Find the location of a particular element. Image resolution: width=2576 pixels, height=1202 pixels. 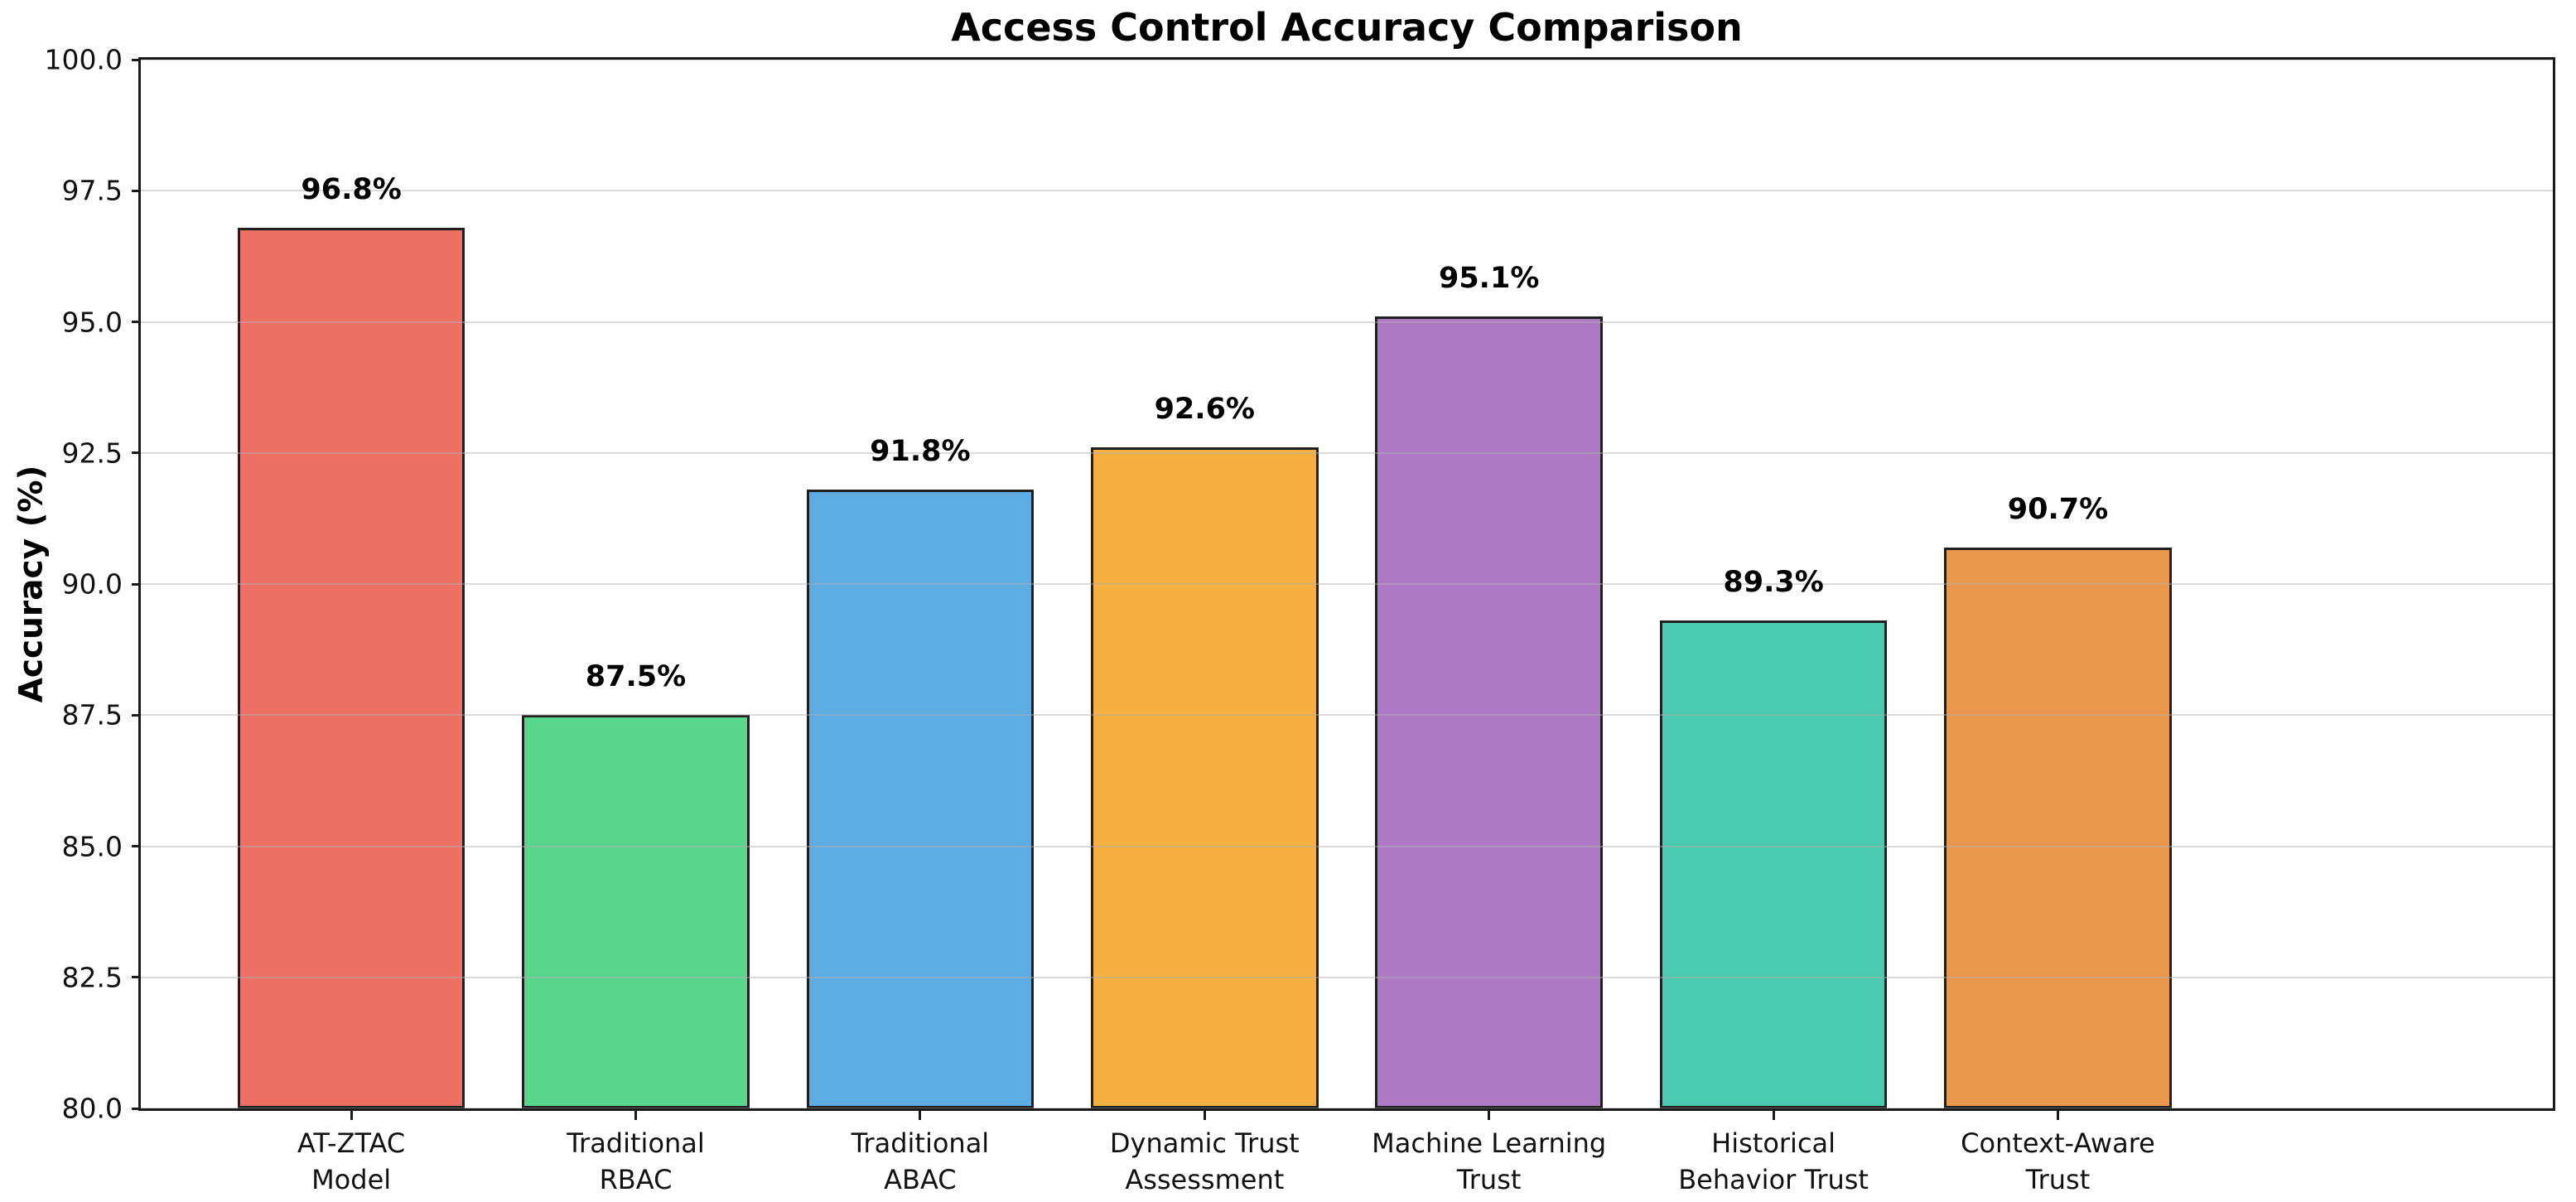

y-tick-label: 100.0 is located at coordinates (84, 60).